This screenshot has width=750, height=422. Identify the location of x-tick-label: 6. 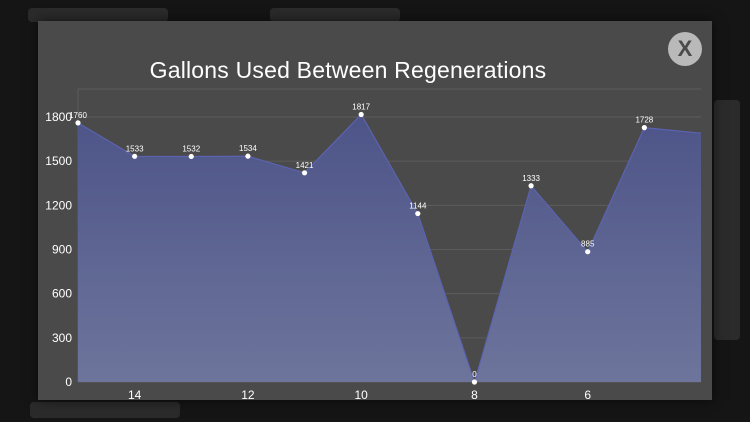
(587, 394).